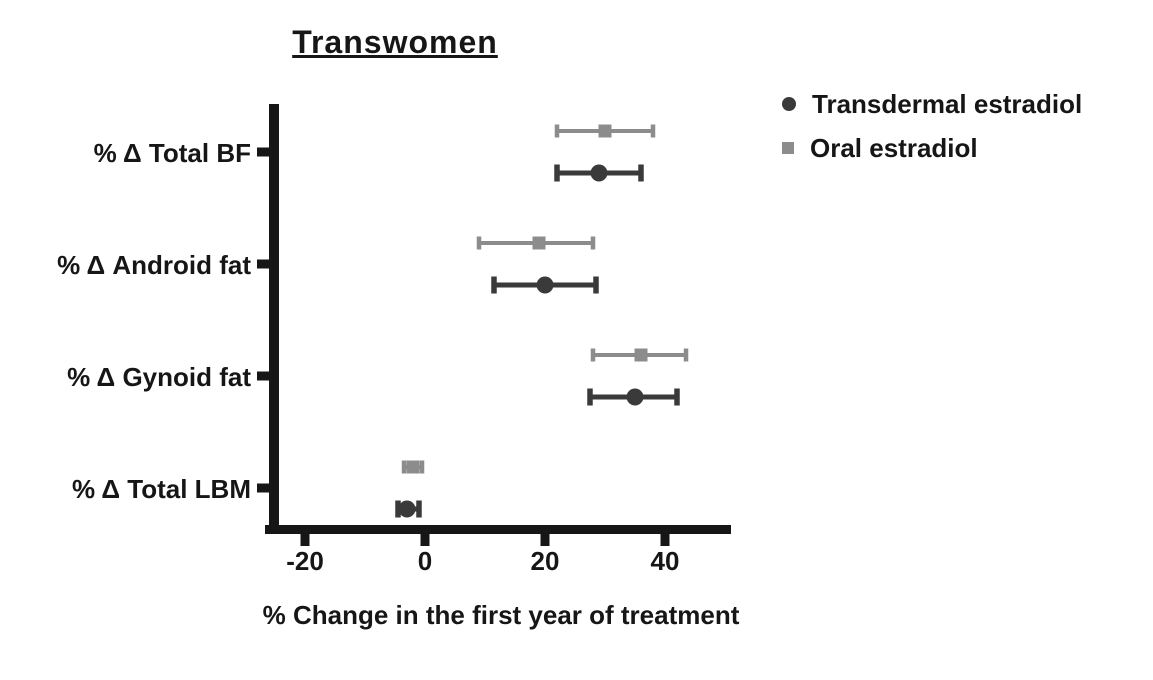 The image size is (1153, 680). What do you see at coordinates (161, 489) in the screenshot?
I see `y-category-label: % Δ Total LBM` at bounding box center [161, 489].